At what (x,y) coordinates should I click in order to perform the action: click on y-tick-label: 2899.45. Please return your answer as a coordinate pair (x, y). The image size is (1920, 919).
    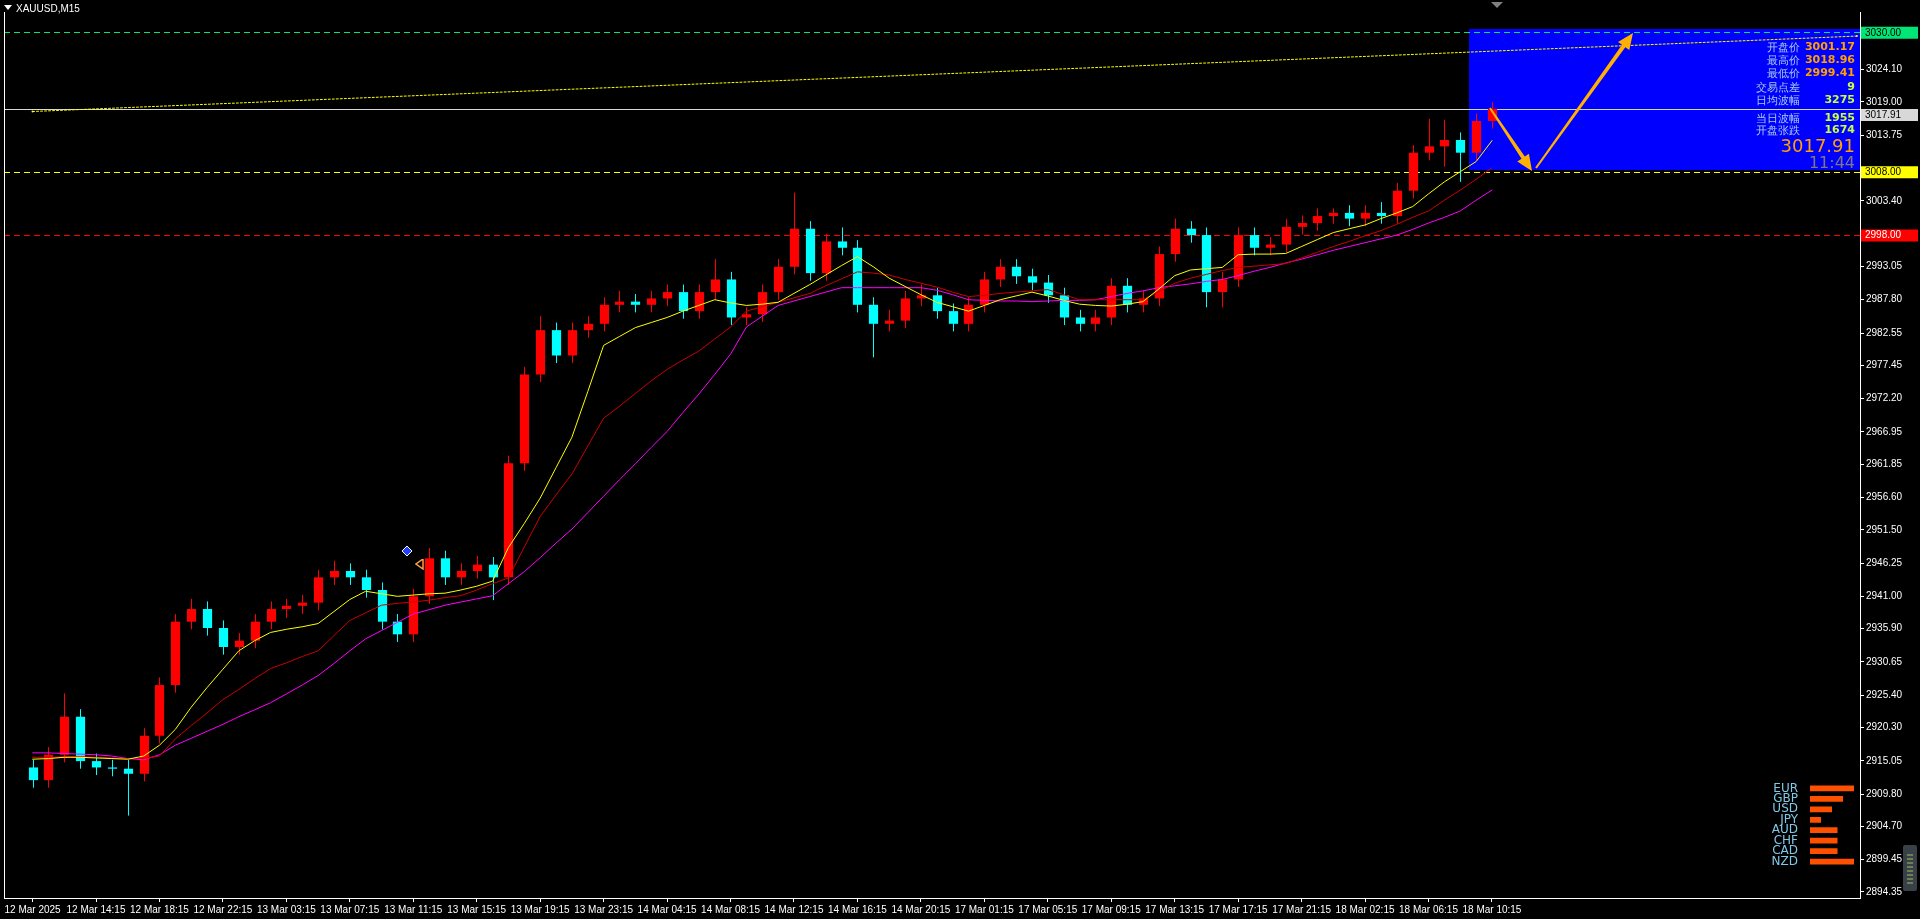
    Looking at the image, I should click on (1884, 859).